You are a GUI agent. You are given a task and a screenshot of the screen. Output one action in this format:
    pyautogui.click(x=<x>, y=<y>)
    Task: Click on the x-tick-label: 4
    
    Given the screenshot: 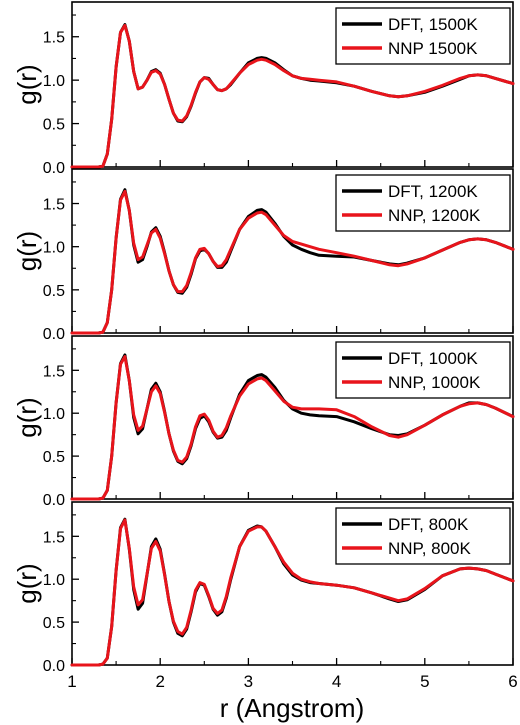 What is the action you would take?
    pyautogui.click(x=336, y=681)
    